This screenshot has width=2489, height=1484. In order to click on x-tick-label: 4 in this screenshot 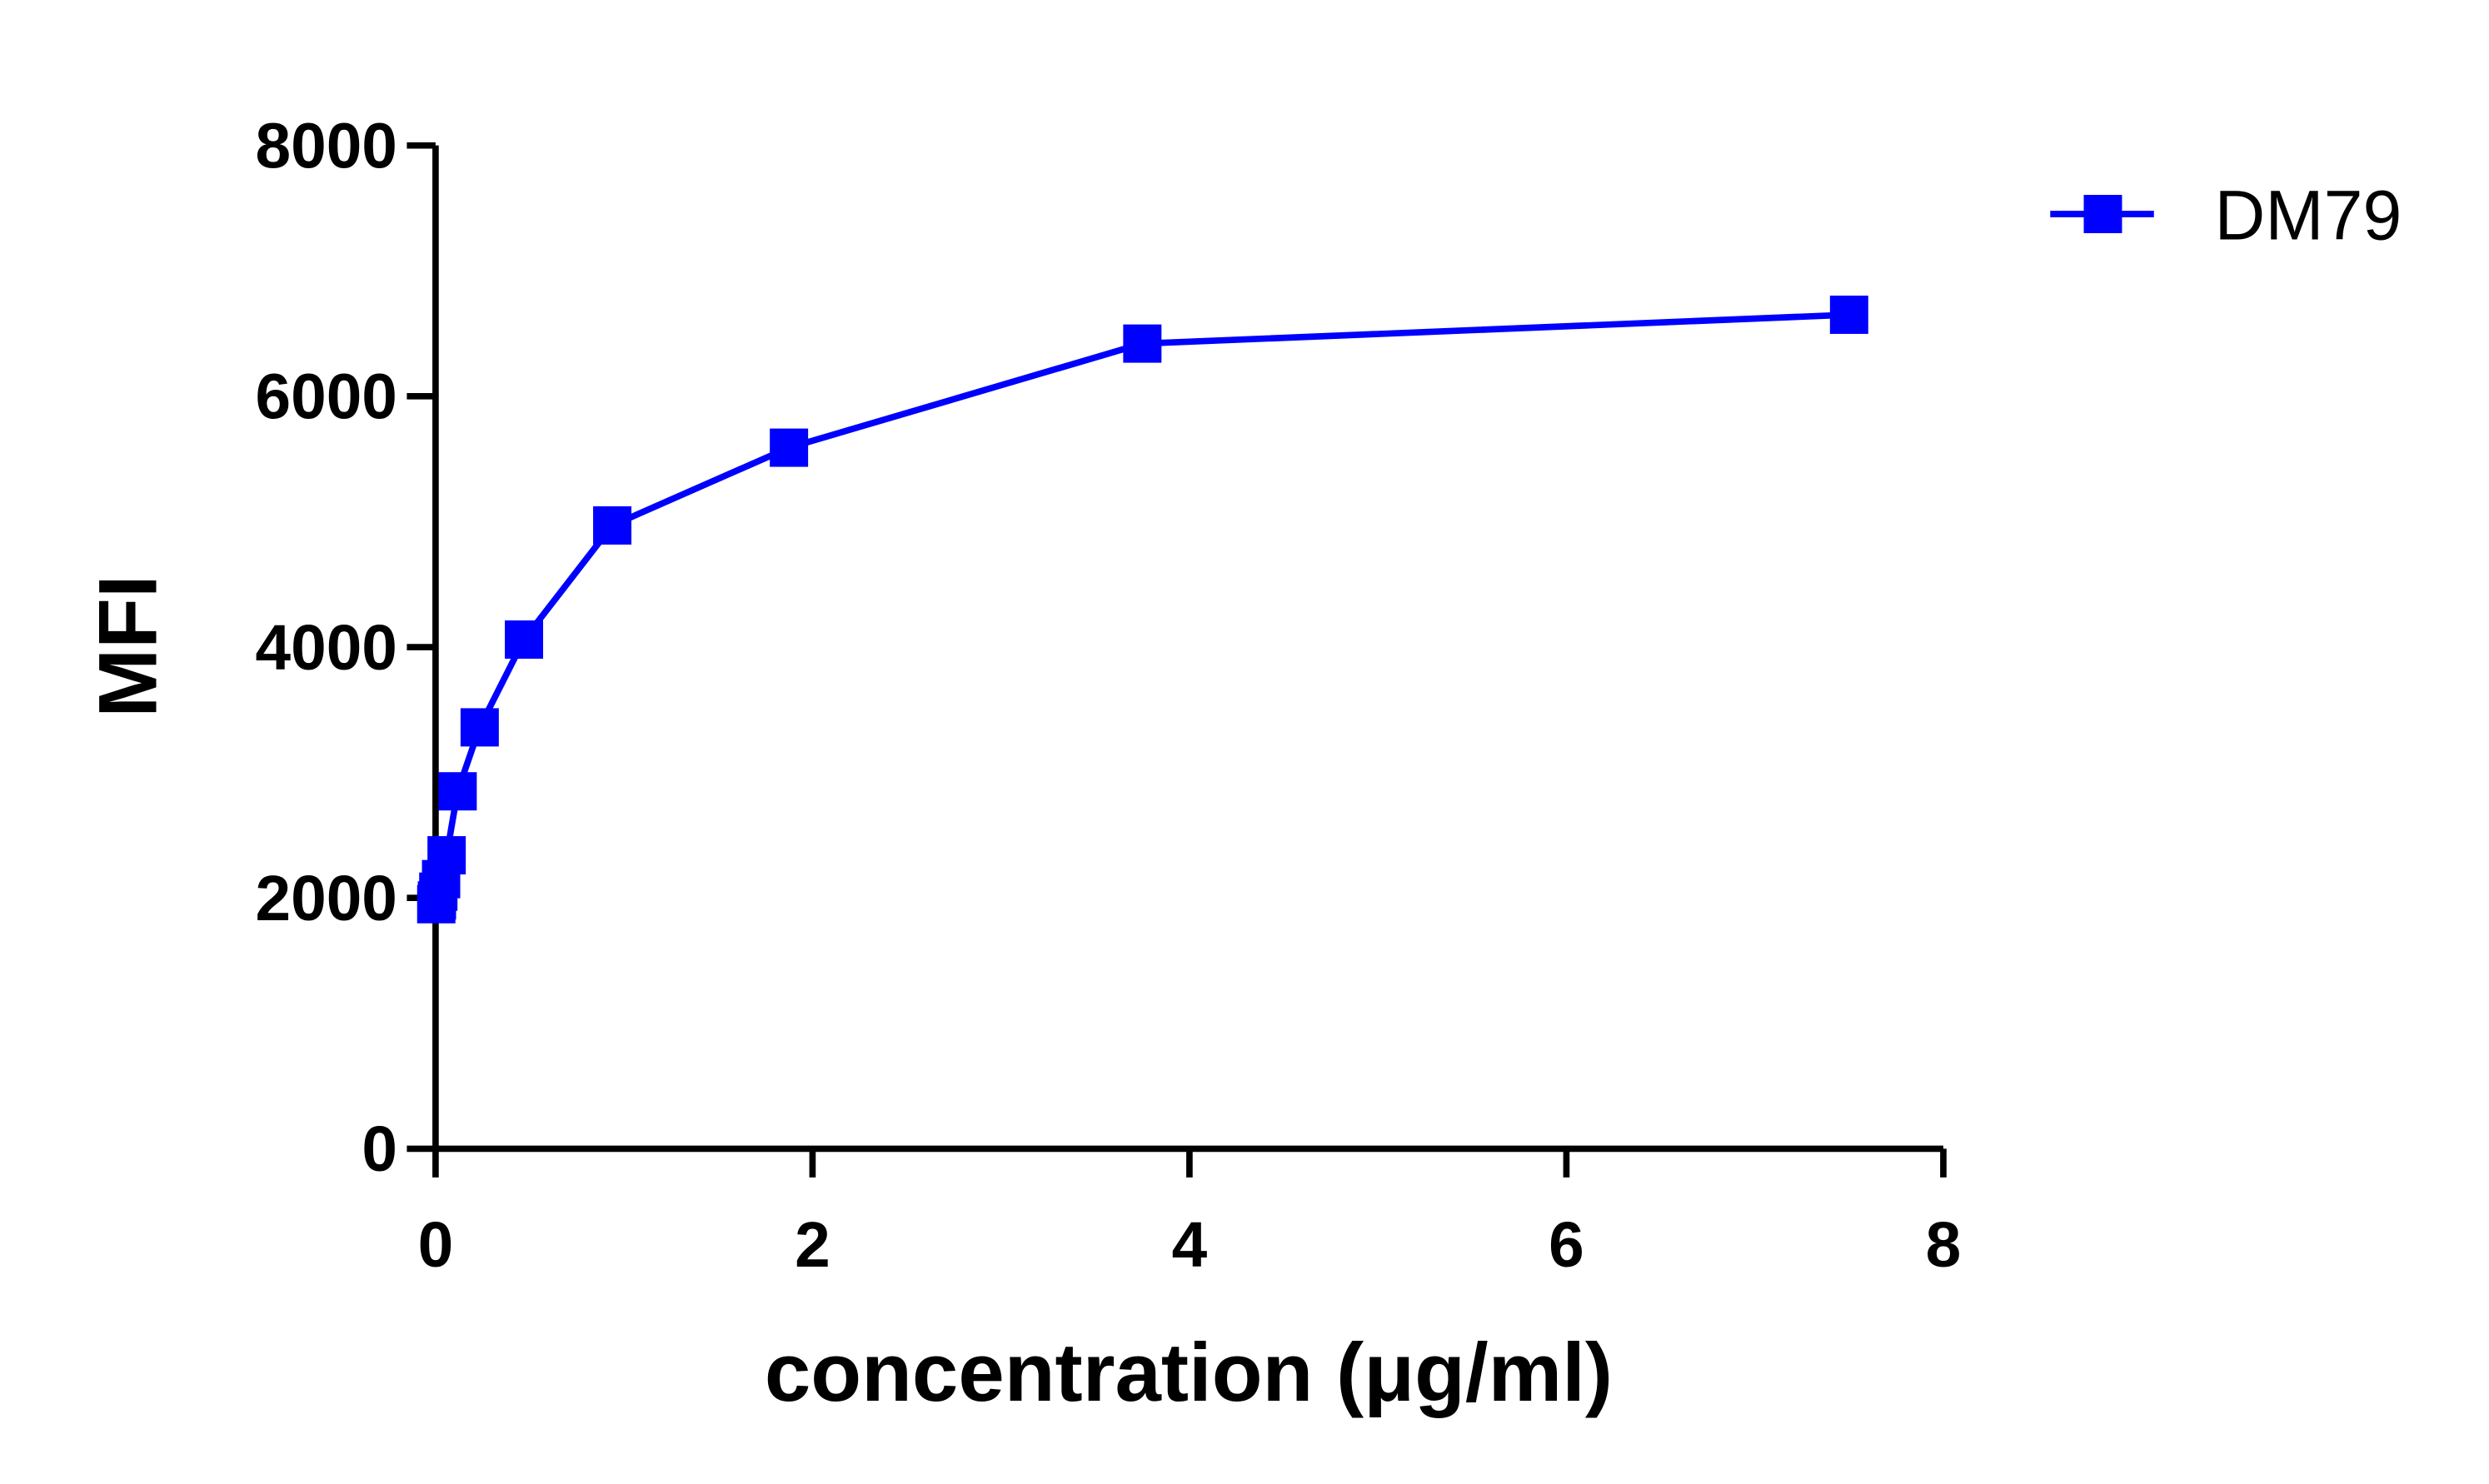, I will do `click(1190, 1245)`.